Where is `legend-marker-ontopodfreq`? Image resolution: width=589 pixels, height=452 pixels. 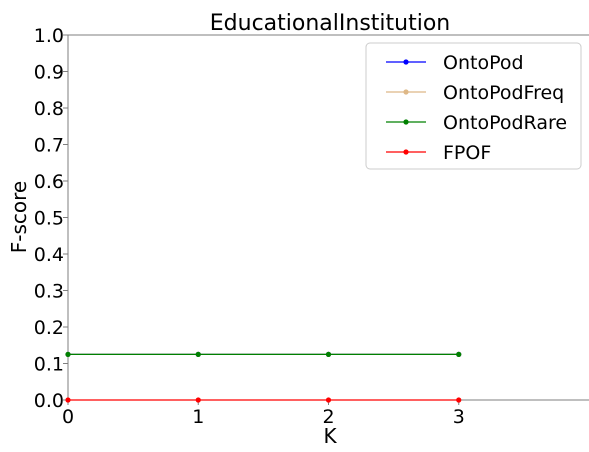 legend-marker-ontopodfreq is located at coordinates (406, 92).